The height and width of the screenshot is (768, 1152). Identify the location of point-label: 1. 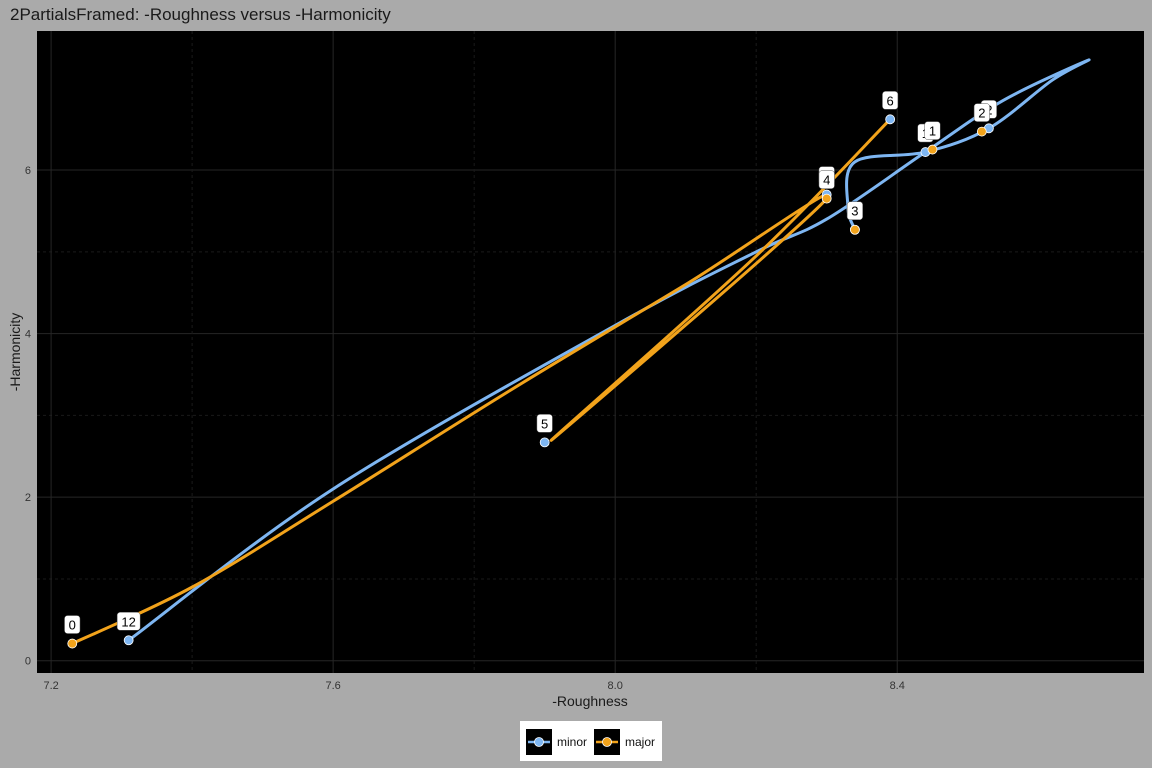
(932, 131).